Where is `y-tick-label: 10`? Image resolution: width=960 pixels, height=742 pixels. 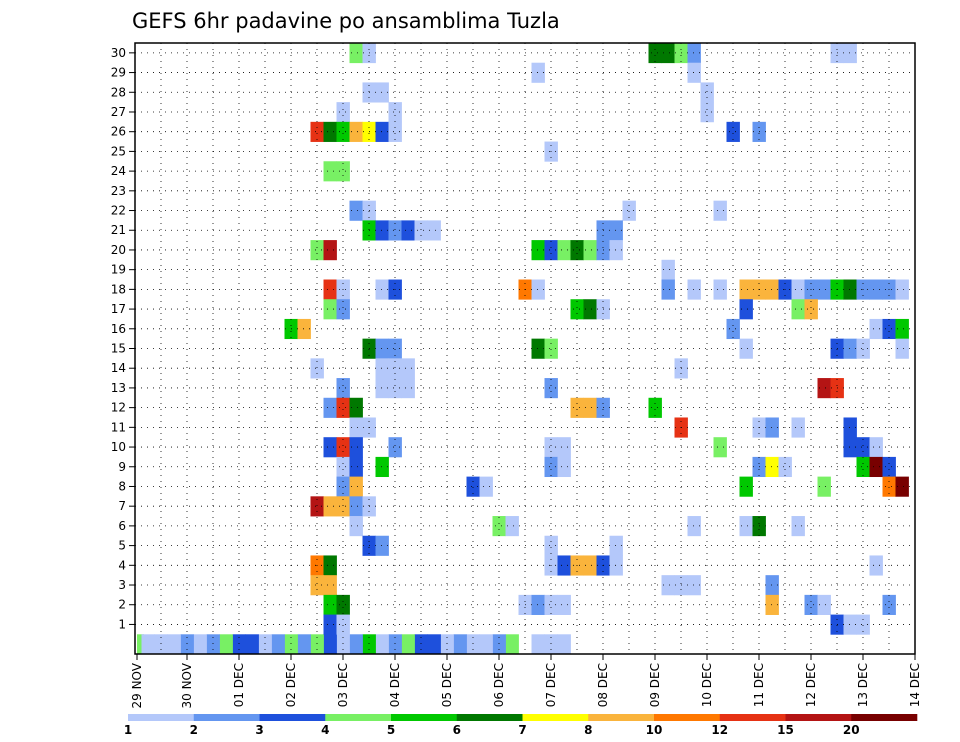 y-tick-label: 10 is located at coordinates (118, 447).